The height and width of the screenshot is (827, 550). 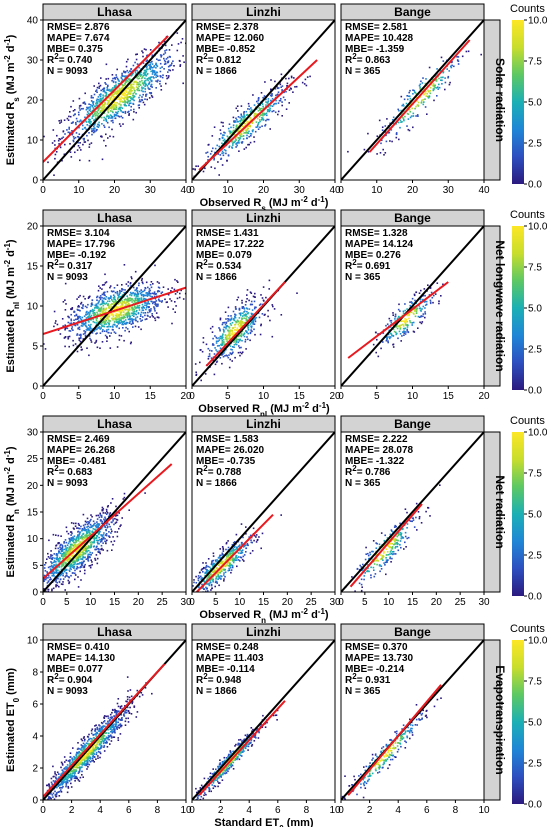 What do you see at coordinates (341, 190) in the screenshot?
I see `x-tick-label: 0` at bounding box center [341, 190].